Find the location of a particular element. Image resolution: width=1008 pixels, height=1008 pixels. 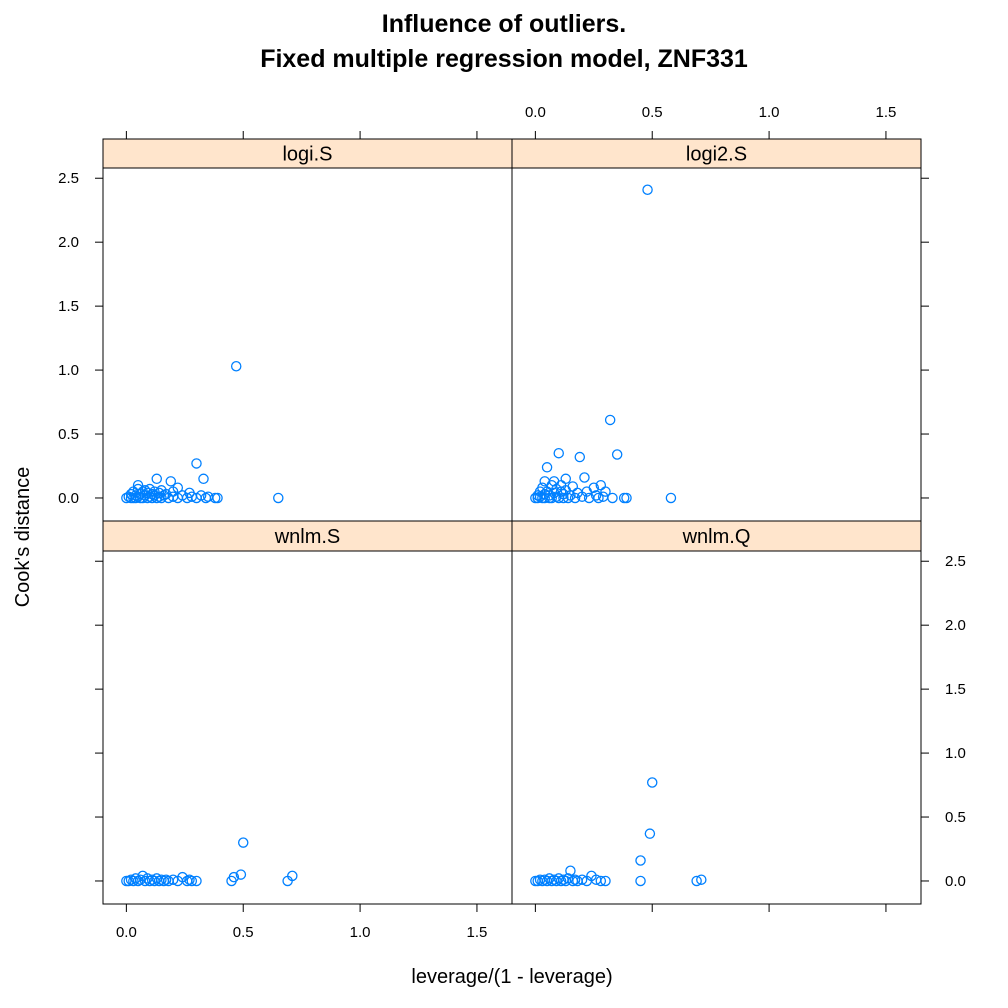

strip-label: logi.S is located at coordinates (307, 155).